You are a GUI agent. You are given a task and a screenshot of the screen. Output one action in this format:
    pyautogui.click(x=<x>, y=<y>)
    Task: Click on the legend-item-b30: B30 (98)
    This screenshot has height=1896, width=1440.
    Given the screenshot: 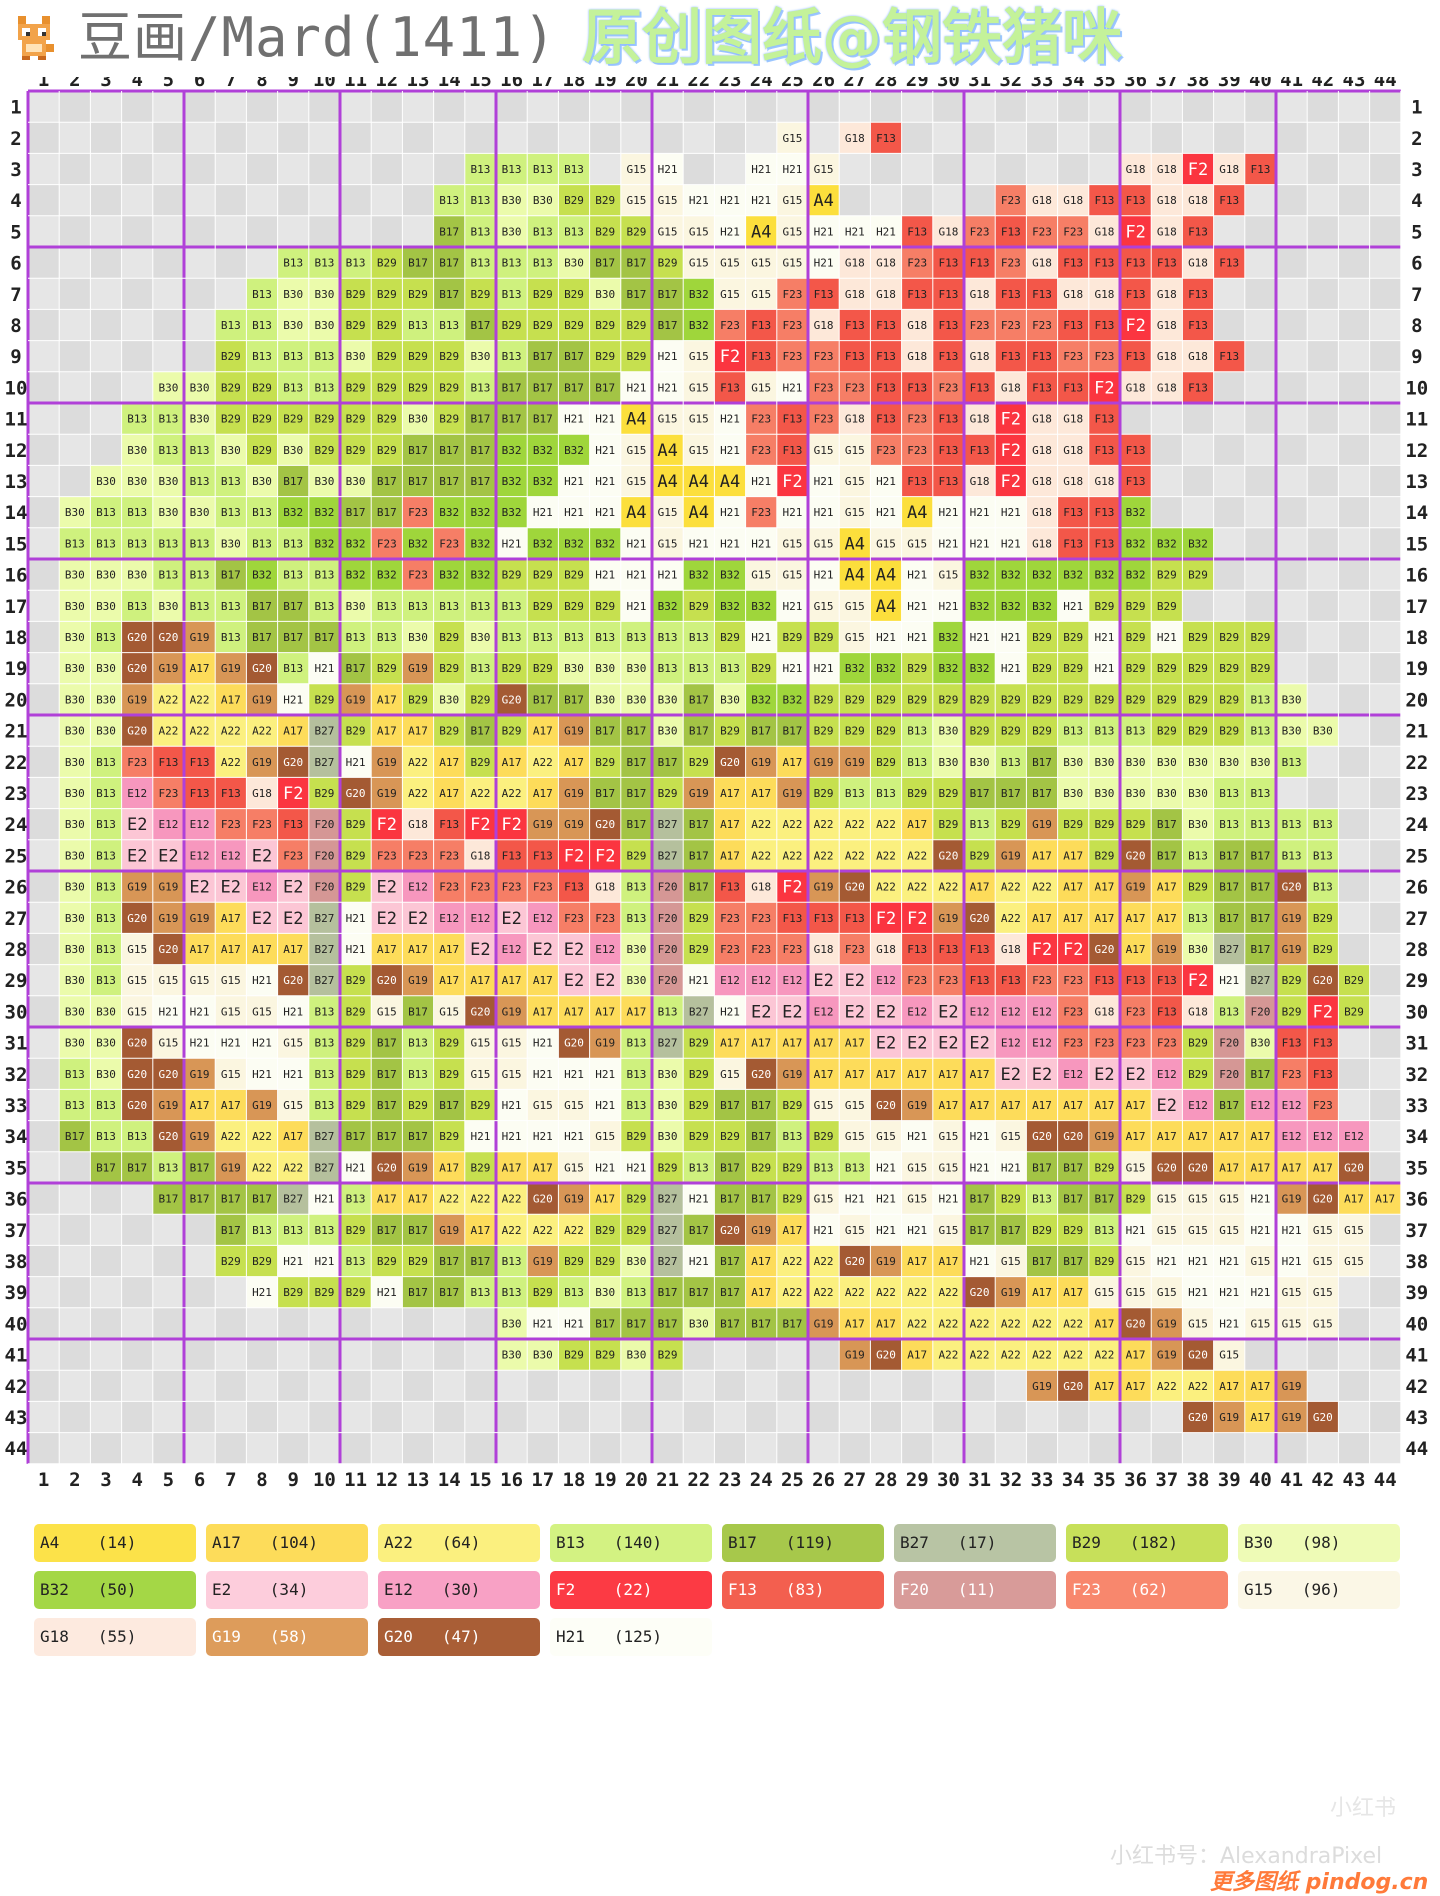 What is the action you would take?
    pyautogui.click(x=1319, y=1543)
    